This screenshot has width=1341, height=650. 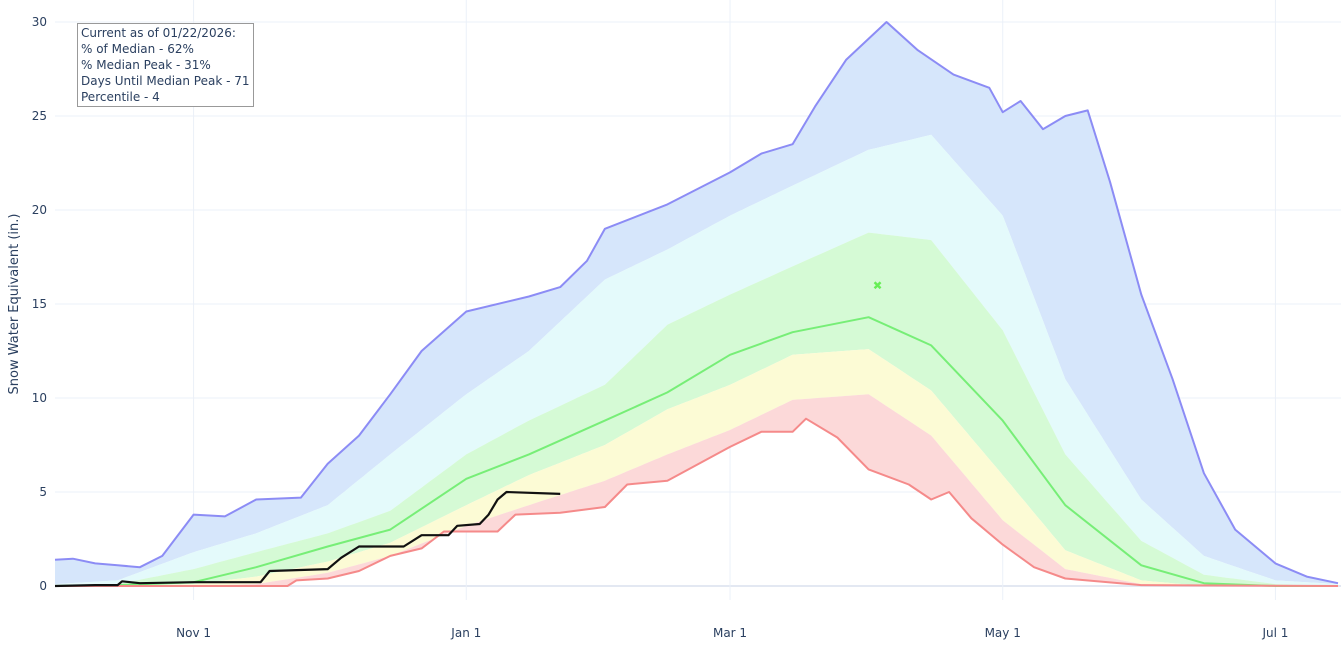 What do you see at coordinates (39, 116) in the screenshot?
I see `y-tick-label: 25` at bounding box center [39, 116].